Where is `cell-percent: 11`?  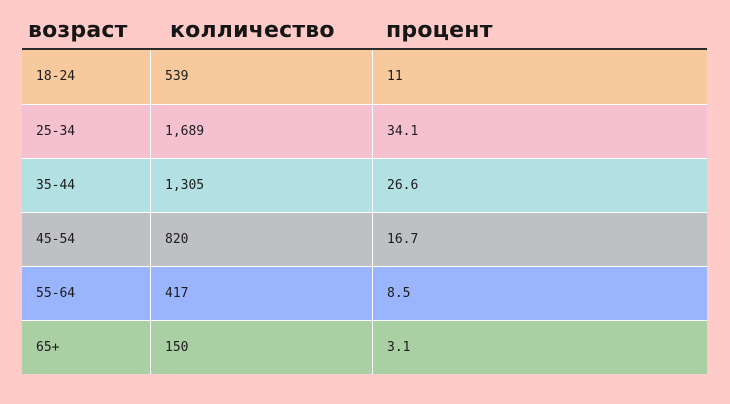
cell-percent: 11 is located at coordinates (539, 77).